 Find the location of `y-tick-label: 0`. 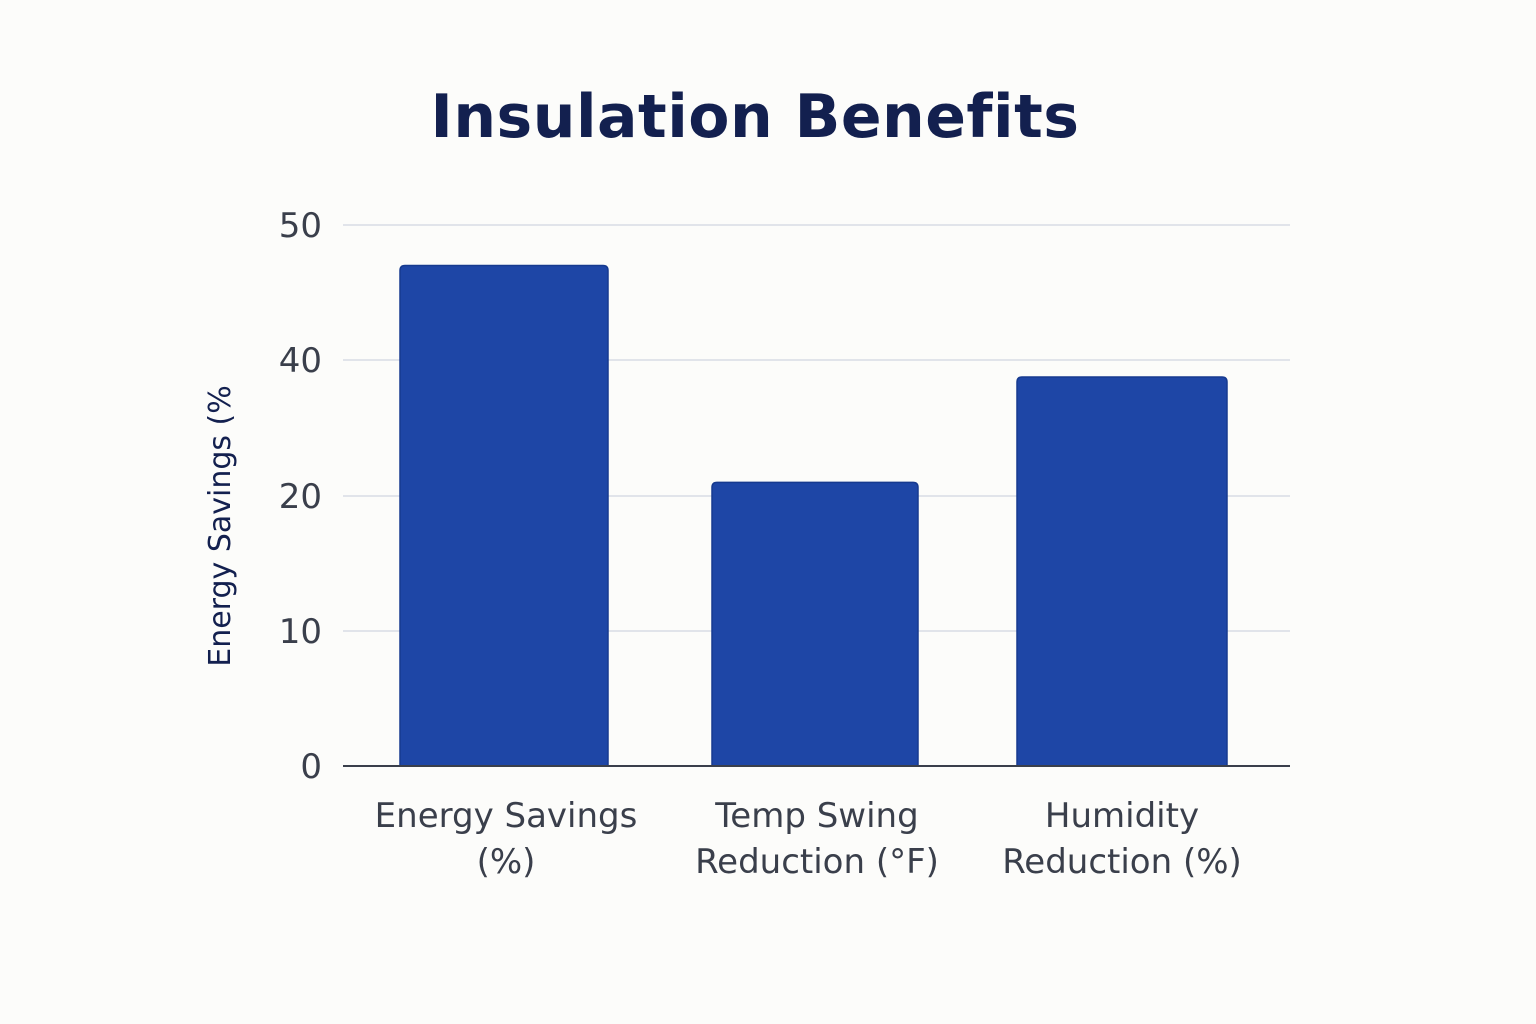

y-tick-label: 0 is located at coordinates (311, 767).